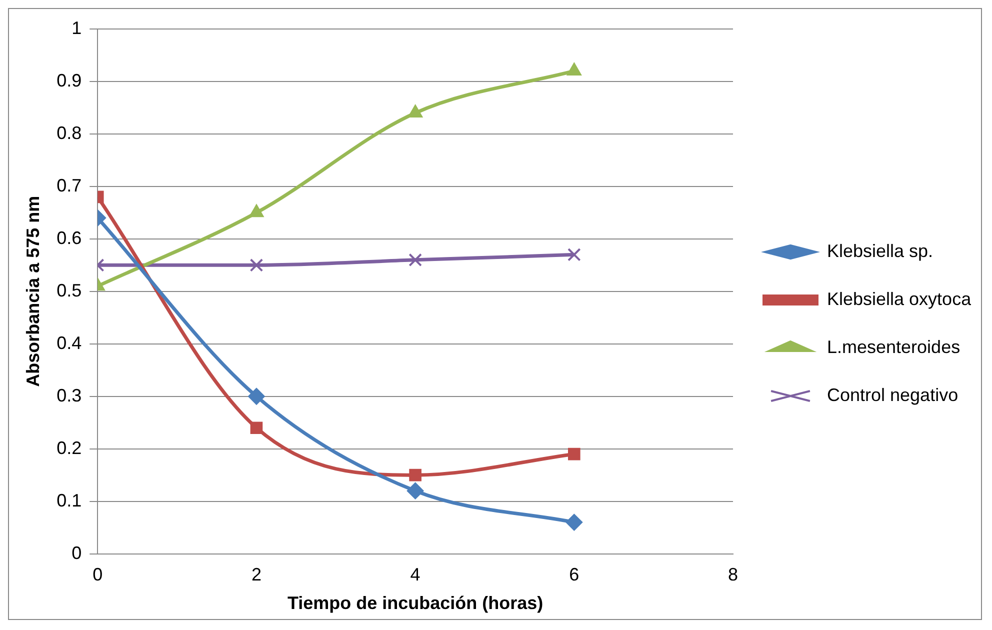 The width and height of the screenshot is (992, 630). Describe the element at coordinates (77, 28) in the screenshot. I see `y-tick-label: 1` at that location.